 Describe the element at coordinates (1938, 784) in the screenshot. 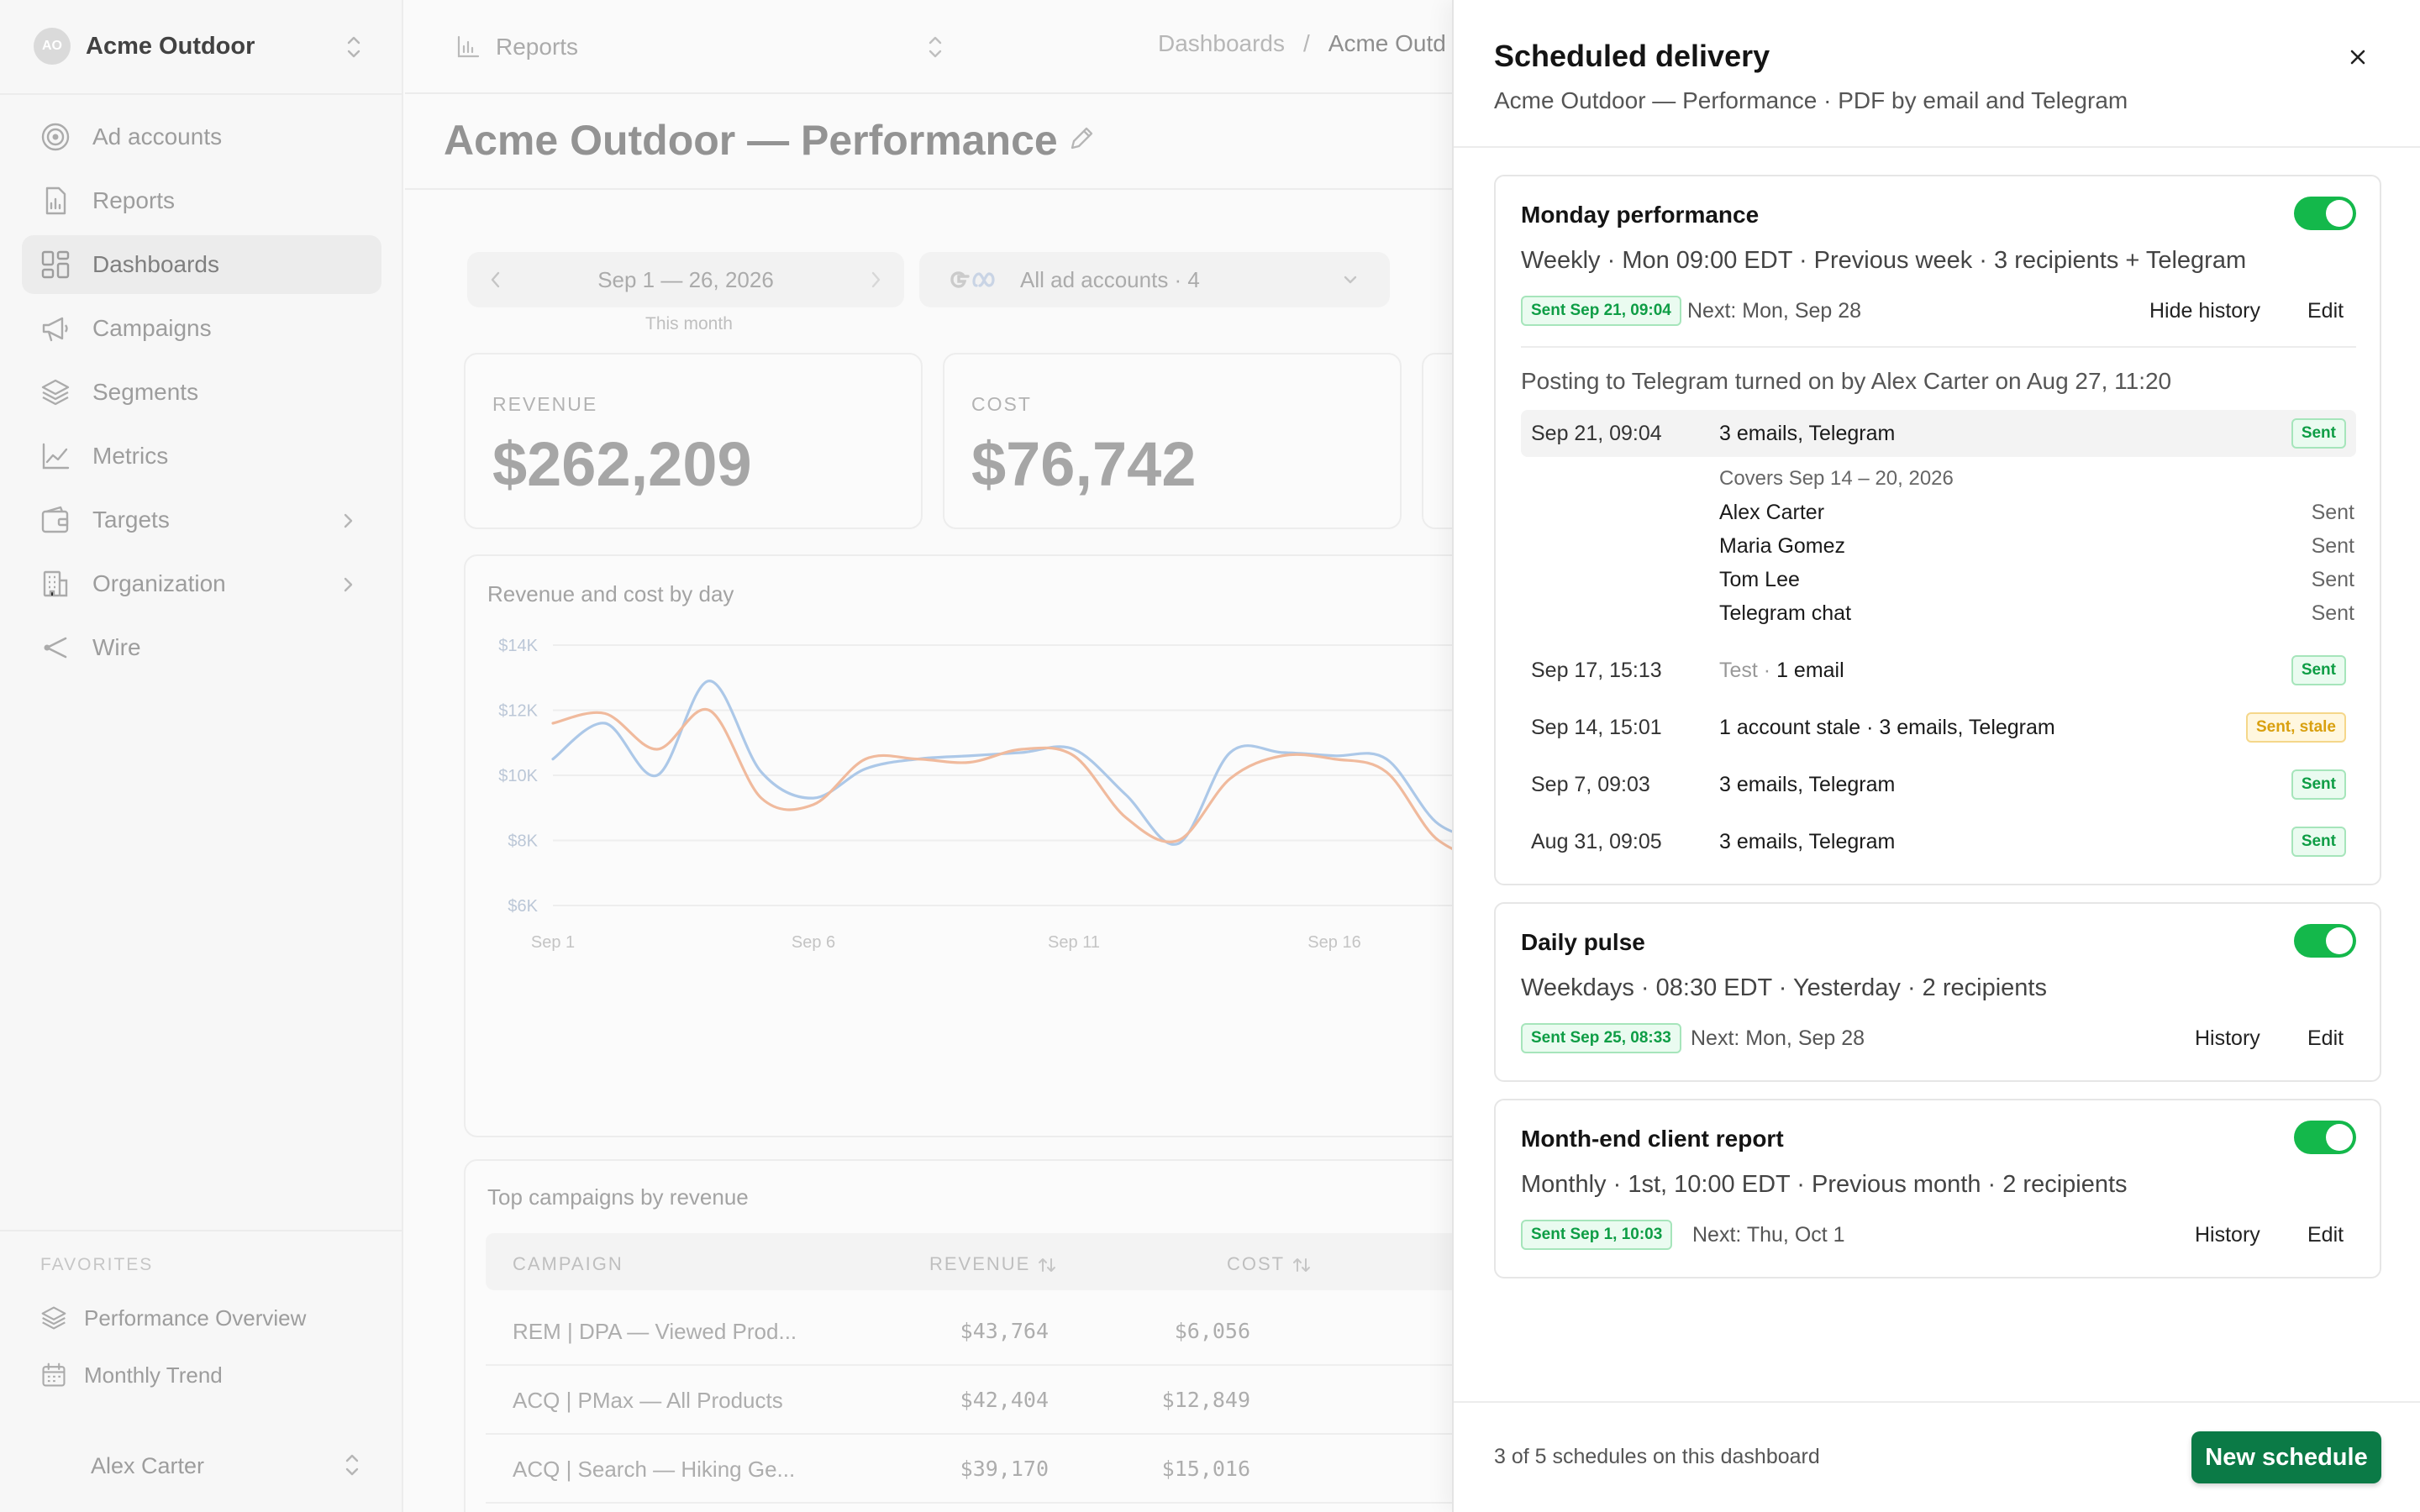

I see `history-row: Sep 7, 09:03 3 emails, Telegram Sent` at that location.